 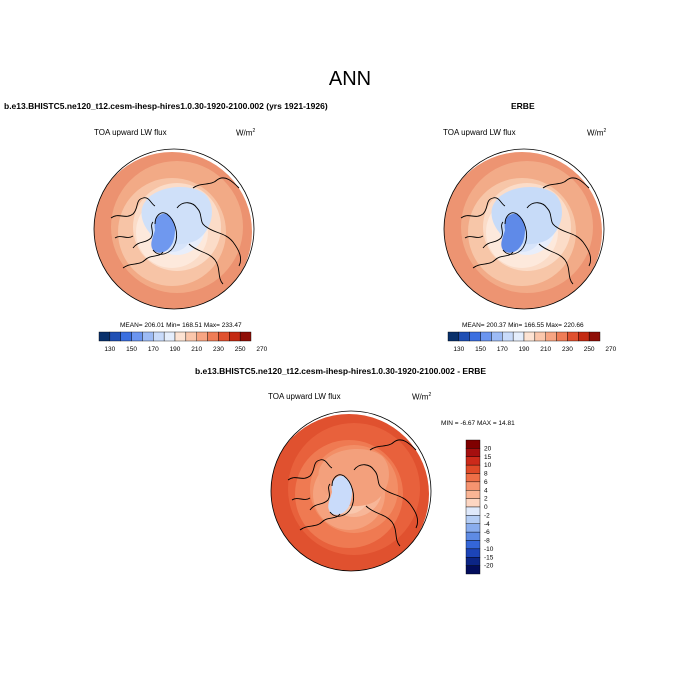 I want to click on colorbar-tick-label: 230, so click(x=218, y=349).